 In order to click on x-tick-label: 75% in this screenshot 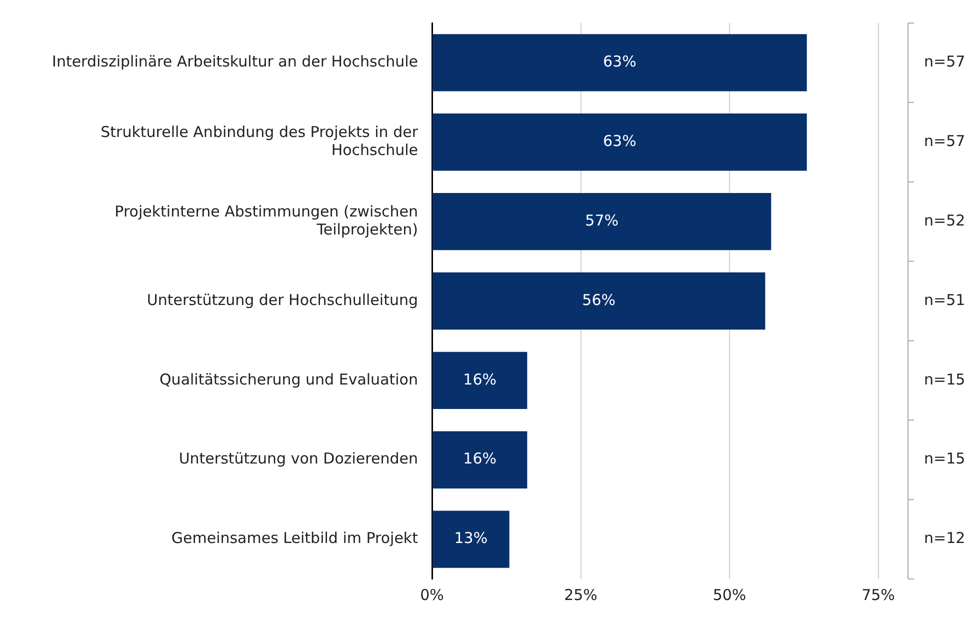, I will do `click(878, 595)`.